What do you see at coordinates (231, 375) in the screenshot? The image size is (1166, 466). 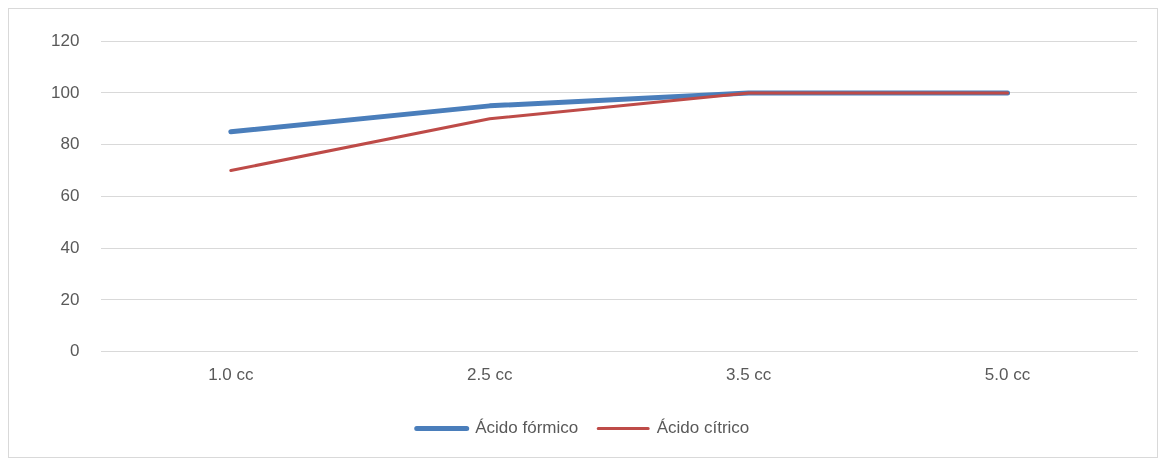 I see `x-tick-label: 1.0 cc` at bounding box center [231, 375].